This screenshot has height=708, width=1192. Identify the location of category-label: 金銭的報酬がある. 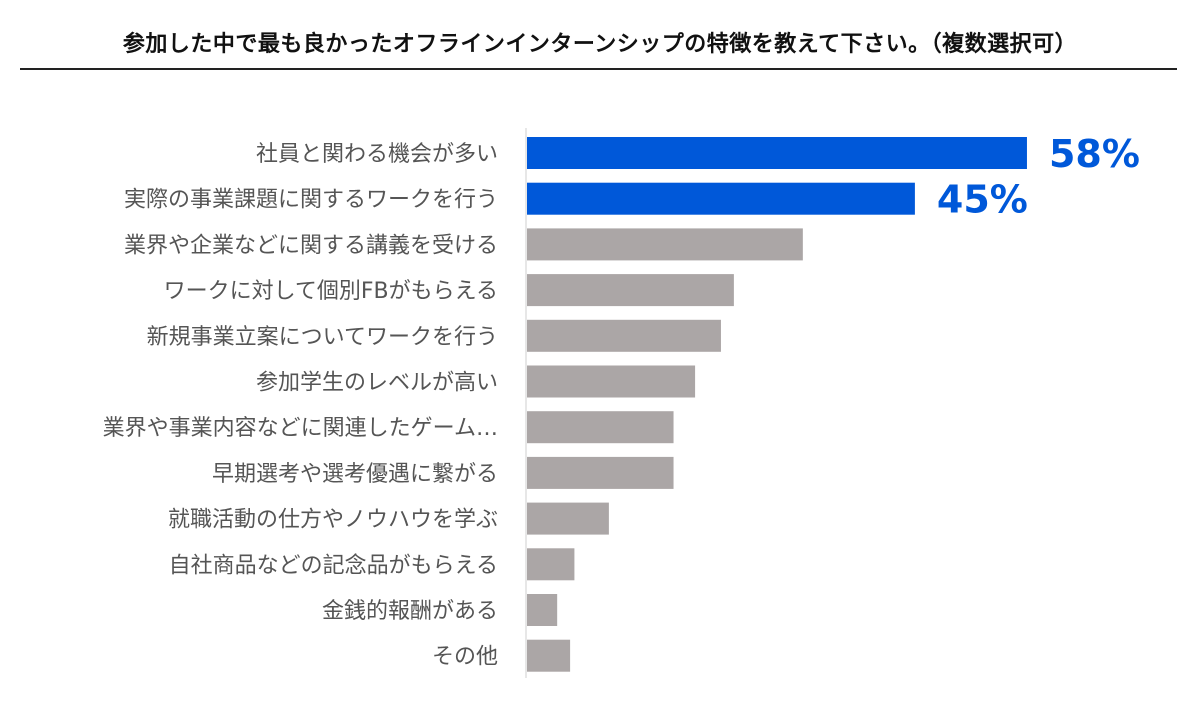
(410, 611).